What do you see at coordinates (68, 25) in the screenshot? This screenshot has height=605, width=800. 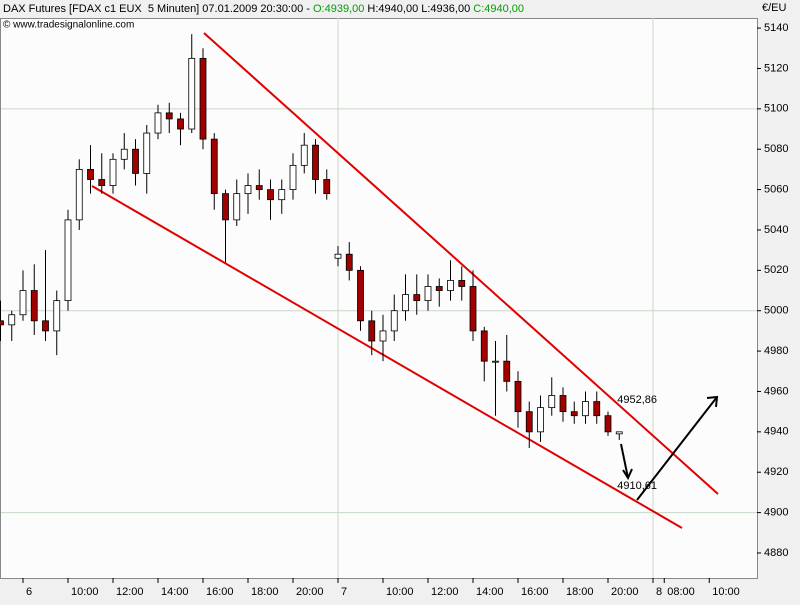 I see `source: © www.tradesignalonline.com` at bounding box center [68, 25].